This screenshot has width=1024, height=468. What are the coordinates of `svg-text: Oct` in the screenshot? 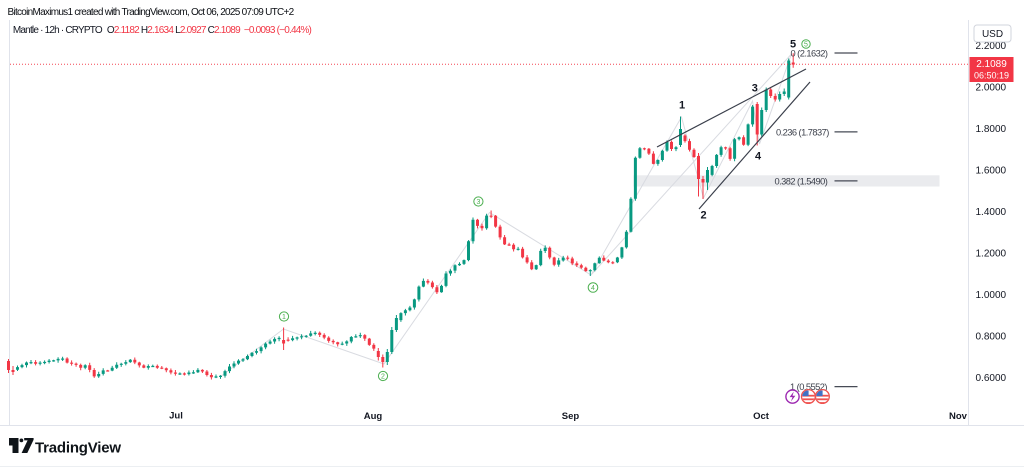 It's located at (761, 416).